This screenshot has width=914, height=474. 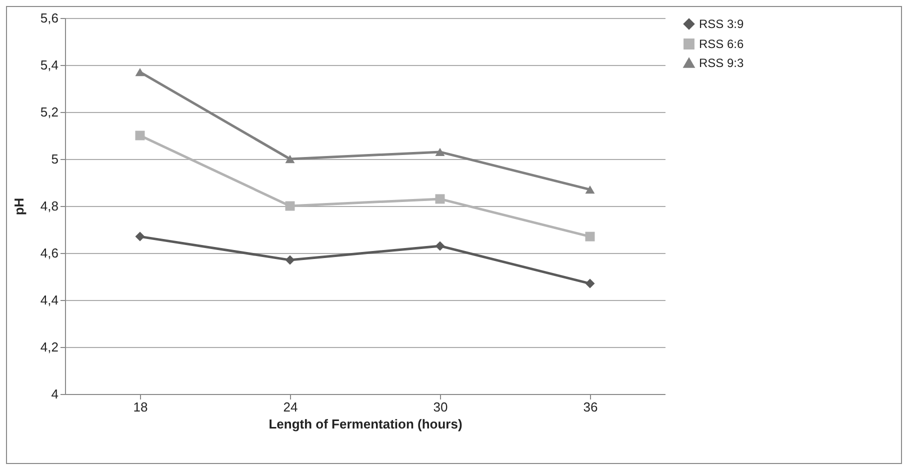 I want to click on y-tick-label: 5,4, so click(x=49, y=65).